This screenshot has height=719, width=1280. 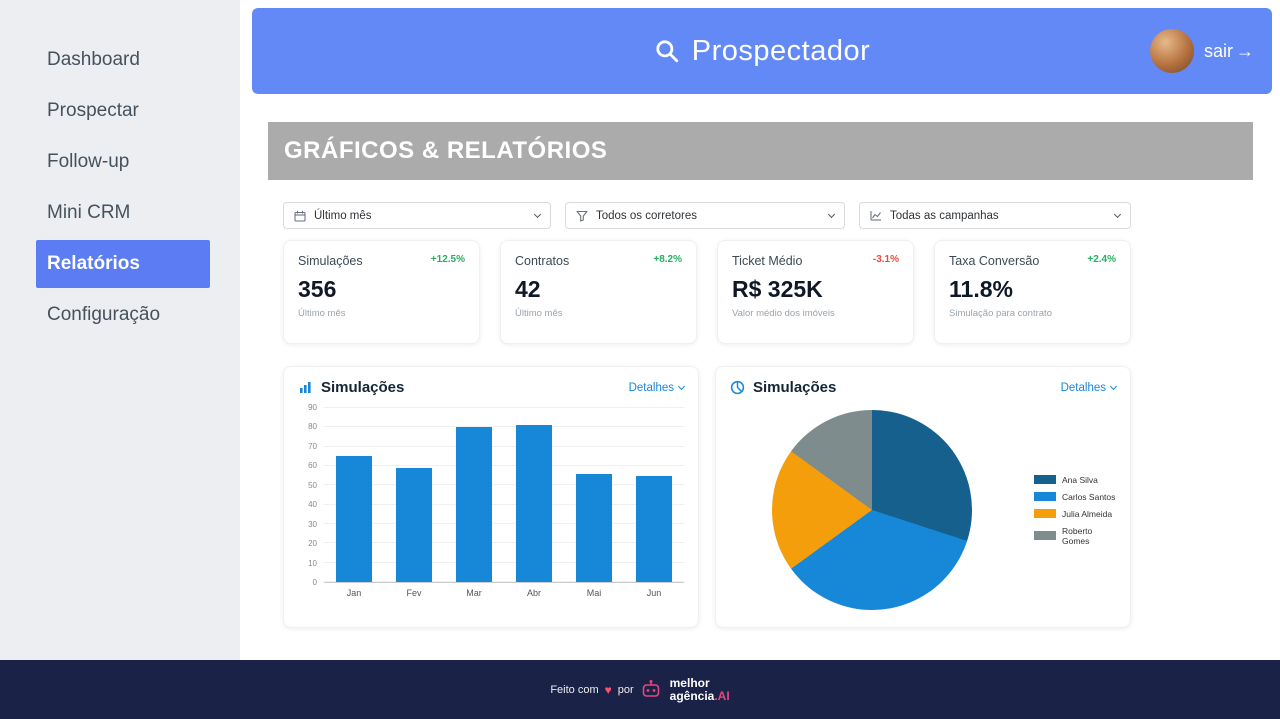 I want to click on app-header: Prospectador sair →, so click(x=762, y=51).